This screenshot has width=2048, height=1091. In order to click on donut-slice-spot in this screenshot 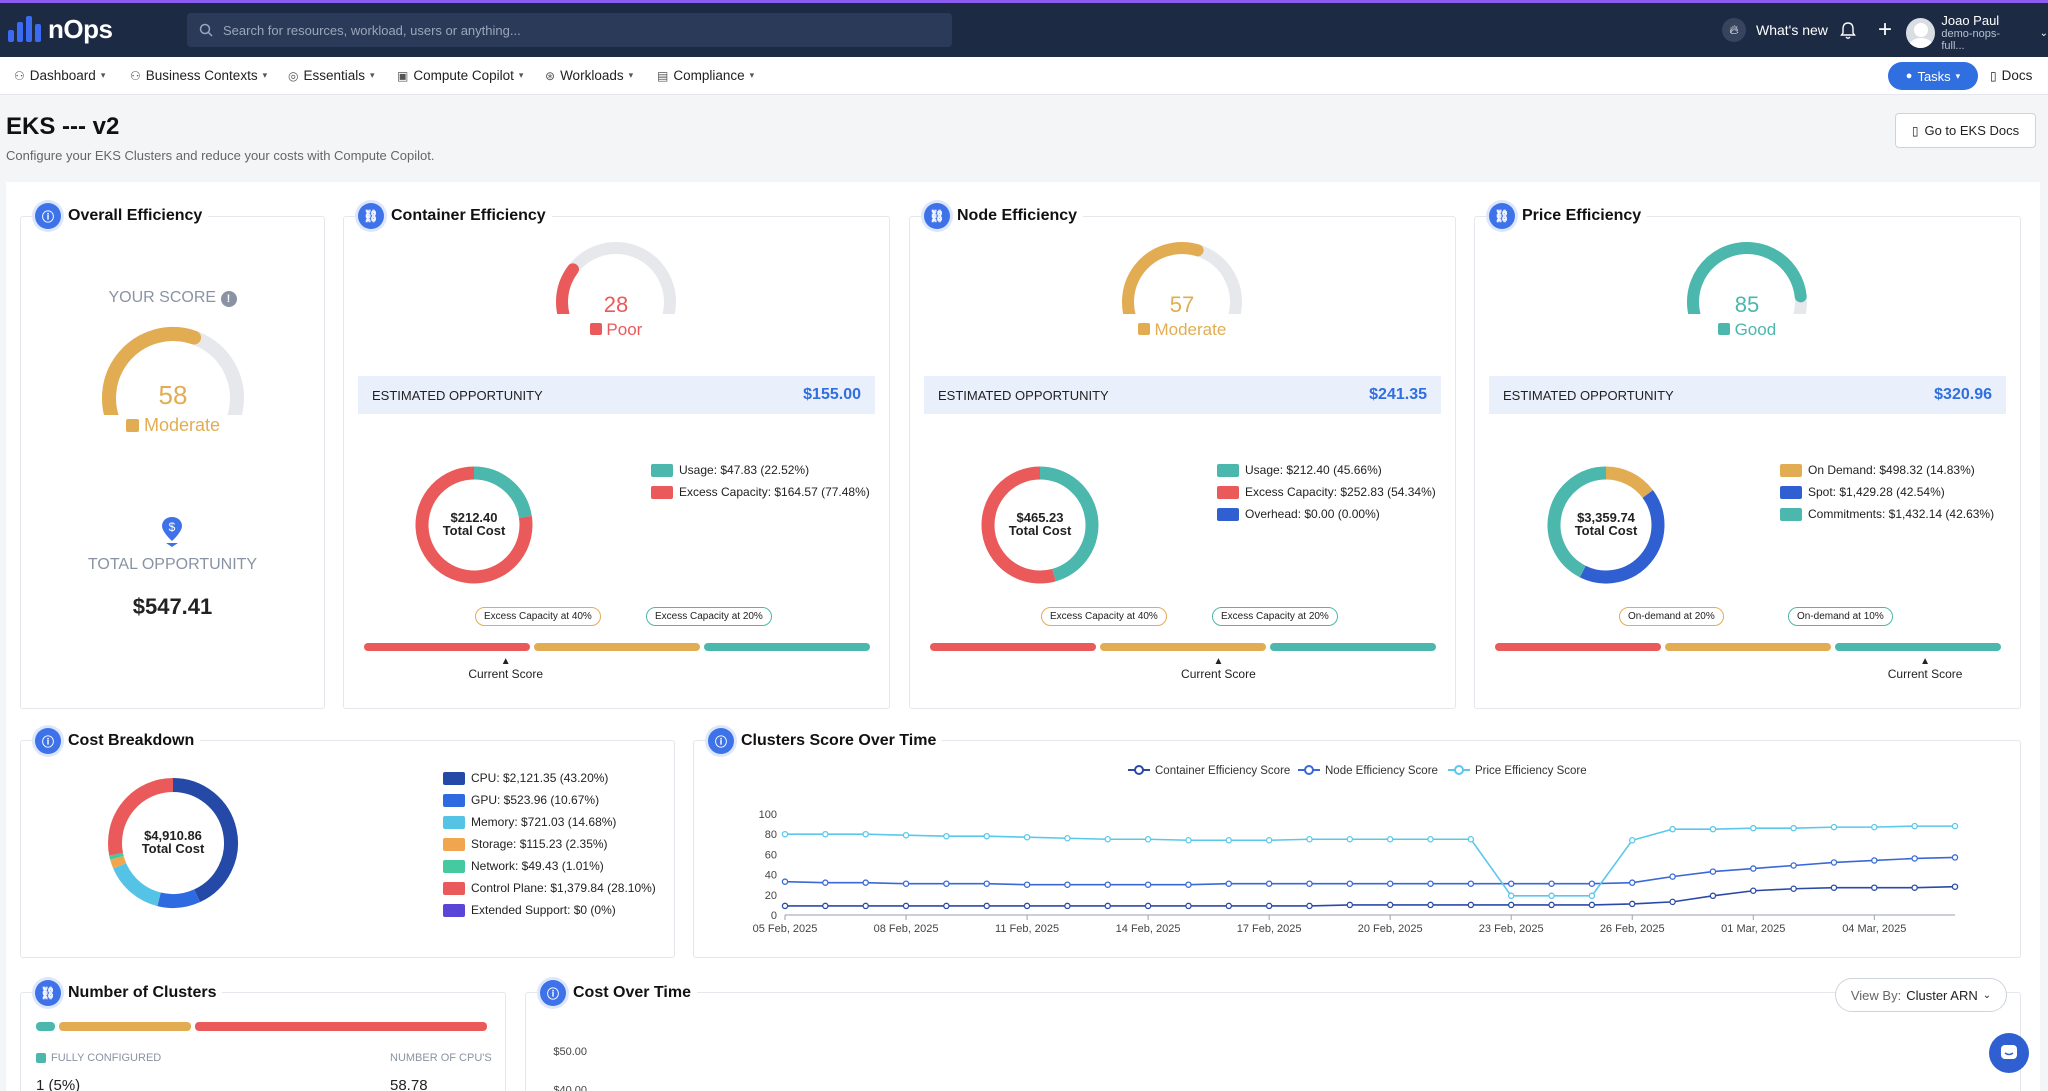, I will do `click(1622, 537)`.